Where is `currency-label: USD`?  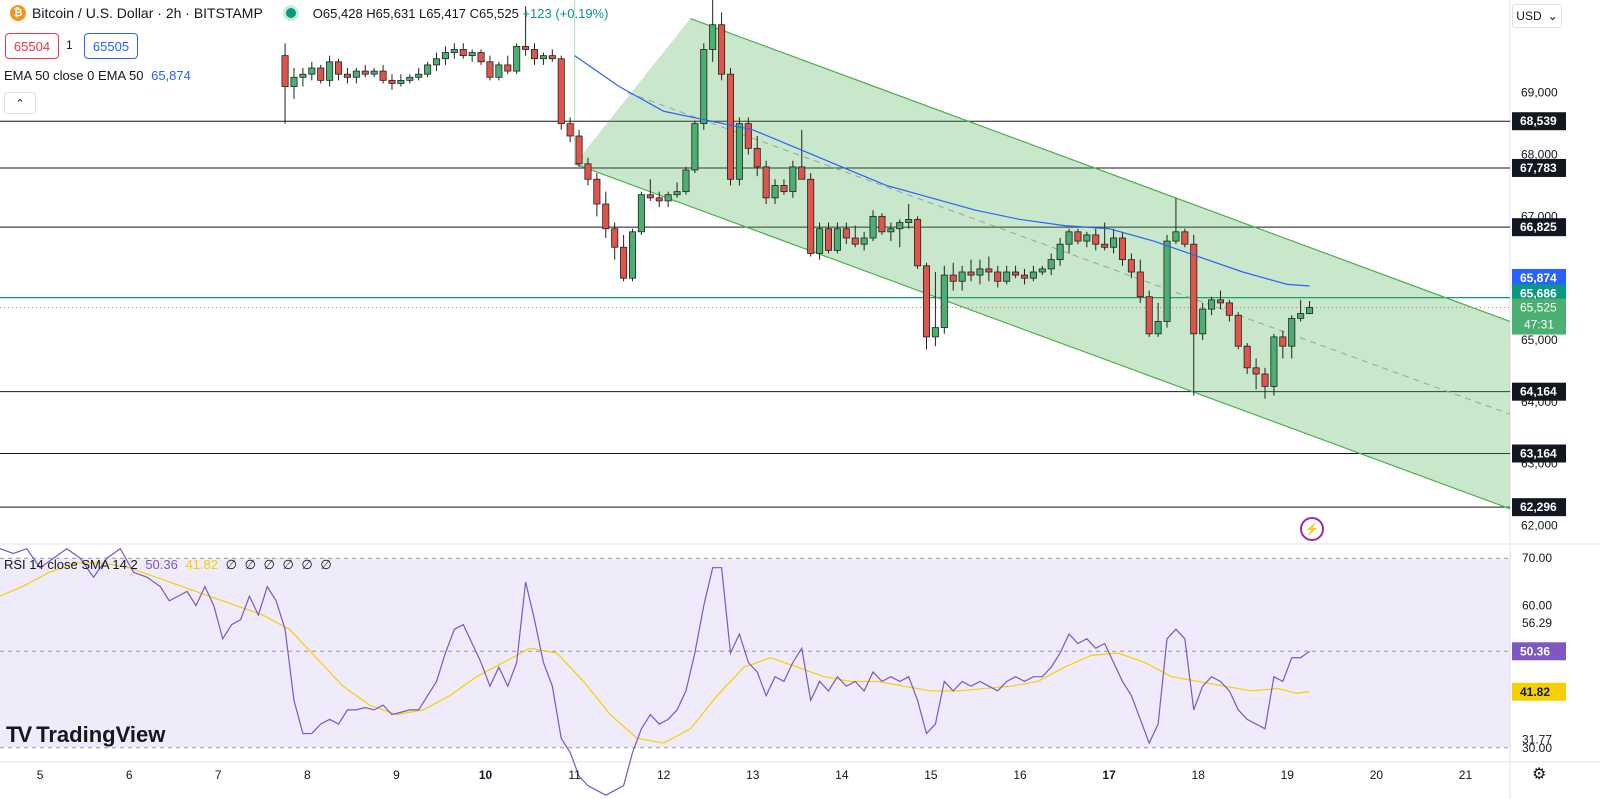 currency-label: USD is located at coordinates (1529, 16).